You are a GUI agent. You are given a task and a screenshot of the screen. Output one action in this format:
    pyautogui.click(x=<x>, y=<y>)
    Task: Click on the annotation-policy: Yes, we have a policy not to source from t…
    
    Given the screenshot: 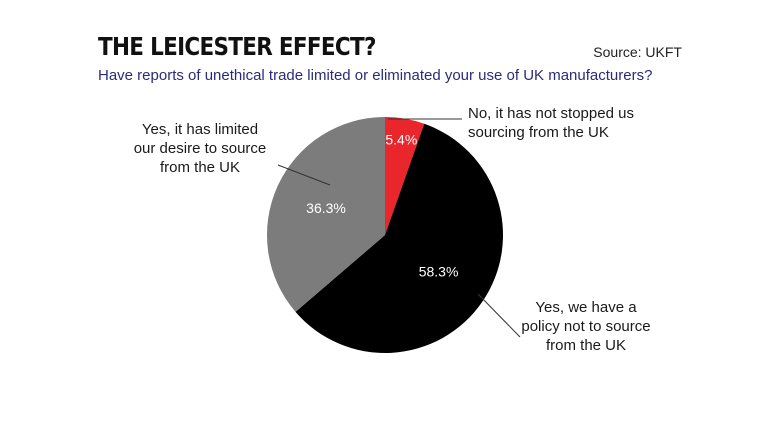 What is the action you would take?
    pyautogui.click(x=585, y=326)
    